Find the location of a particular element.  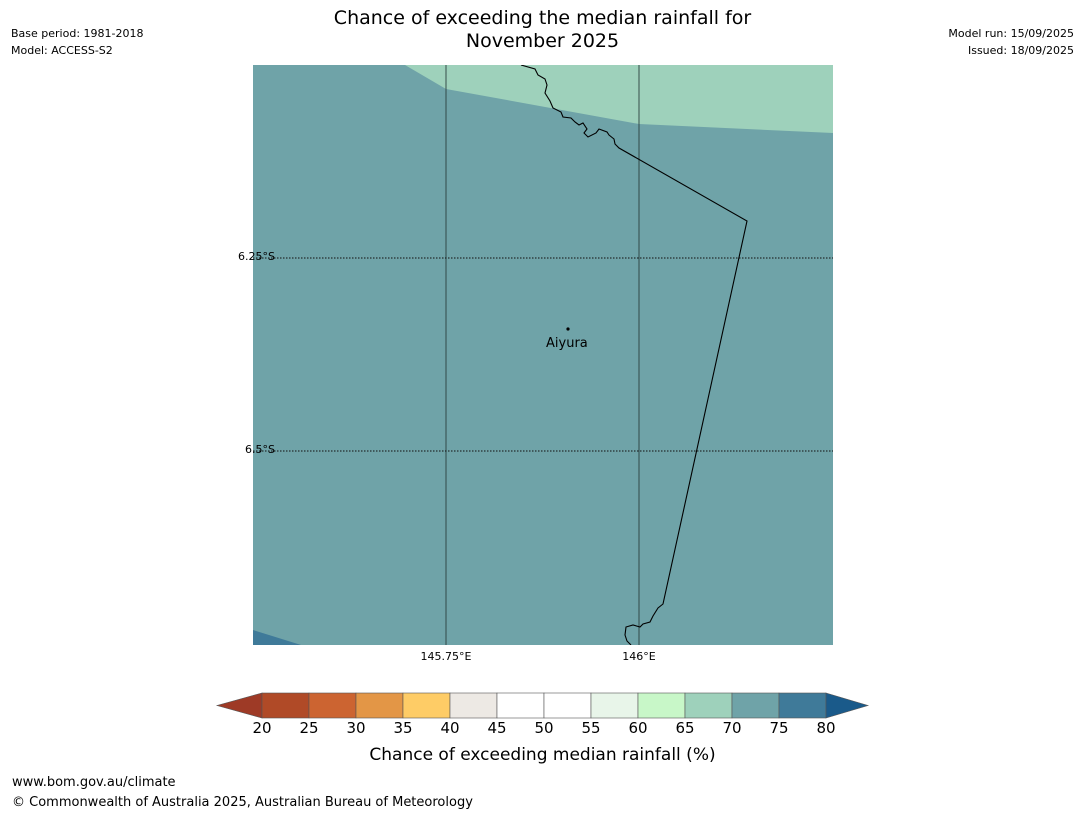

footer-url: www.bom.gov.au/climate is located at coordinates (94, 782).